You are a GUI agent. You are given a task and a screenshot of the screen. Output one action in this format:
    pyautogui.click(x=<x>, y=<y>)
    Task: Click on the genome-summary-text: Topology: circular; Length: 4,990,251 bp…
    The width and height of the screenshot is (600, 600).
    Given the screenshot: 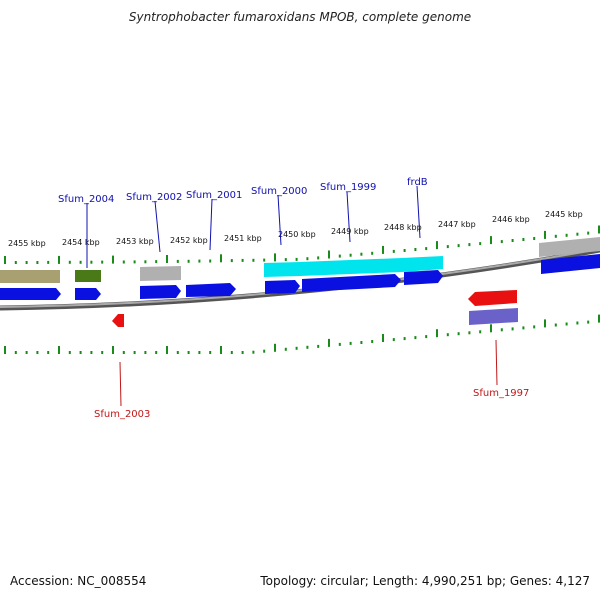 What is the action you would take?
    pyautogui.click(x=425, y=581)
    